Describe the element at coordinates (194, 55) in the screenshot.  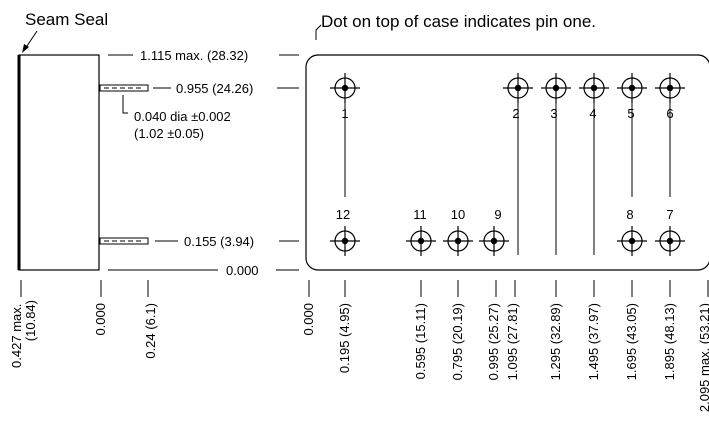
I see `dim-case-height-label: 1.115 max. (28.32)` at that location.